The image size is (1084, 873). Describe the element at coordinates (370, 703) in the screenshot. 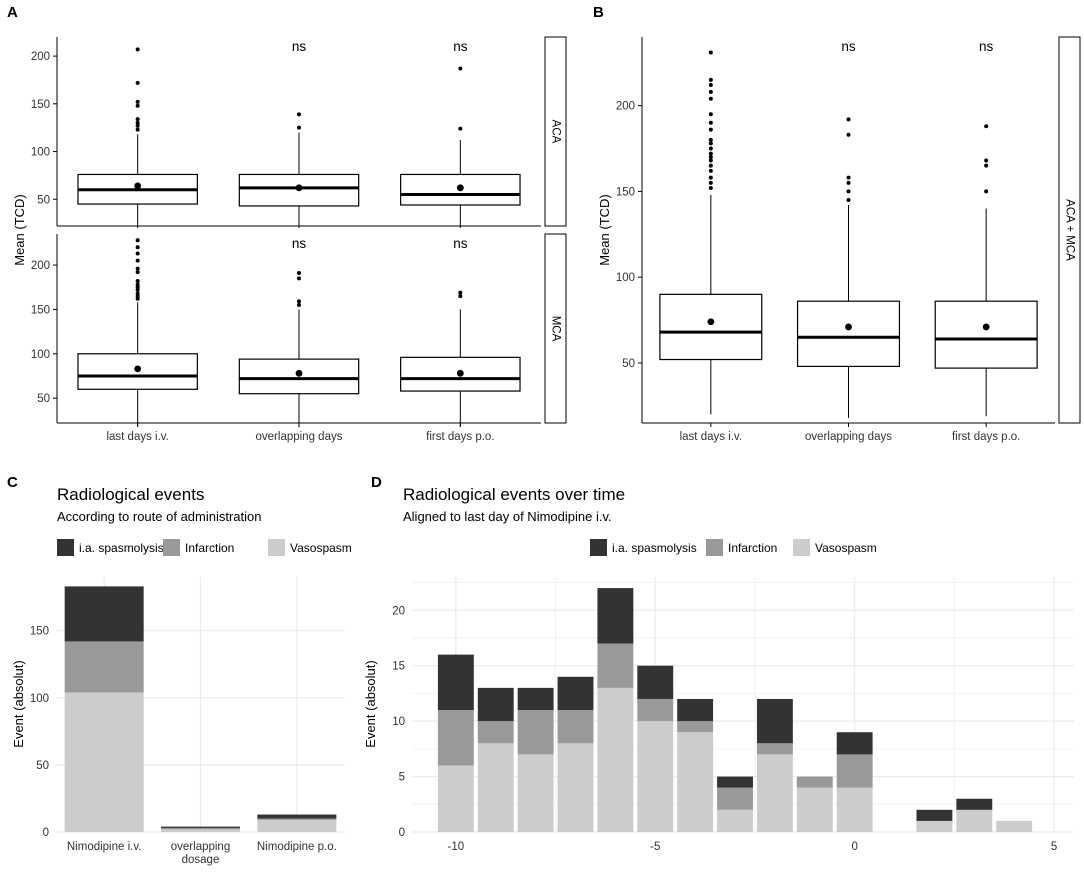

I see `y-axis-label: Event (absolut)` at that location.